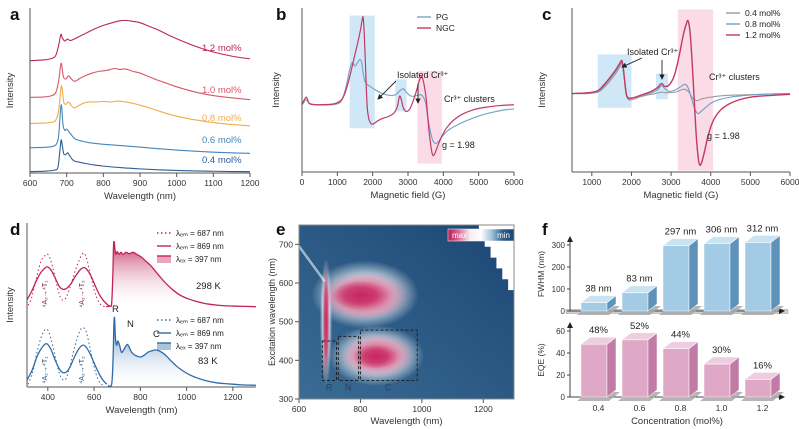 The width and height of the screenshot is (799, 429). I want to click on legend: λₑₘ = 687 nm λₑₘ = 869 nm λₑₓ = 397 nm, so click(190, 333).